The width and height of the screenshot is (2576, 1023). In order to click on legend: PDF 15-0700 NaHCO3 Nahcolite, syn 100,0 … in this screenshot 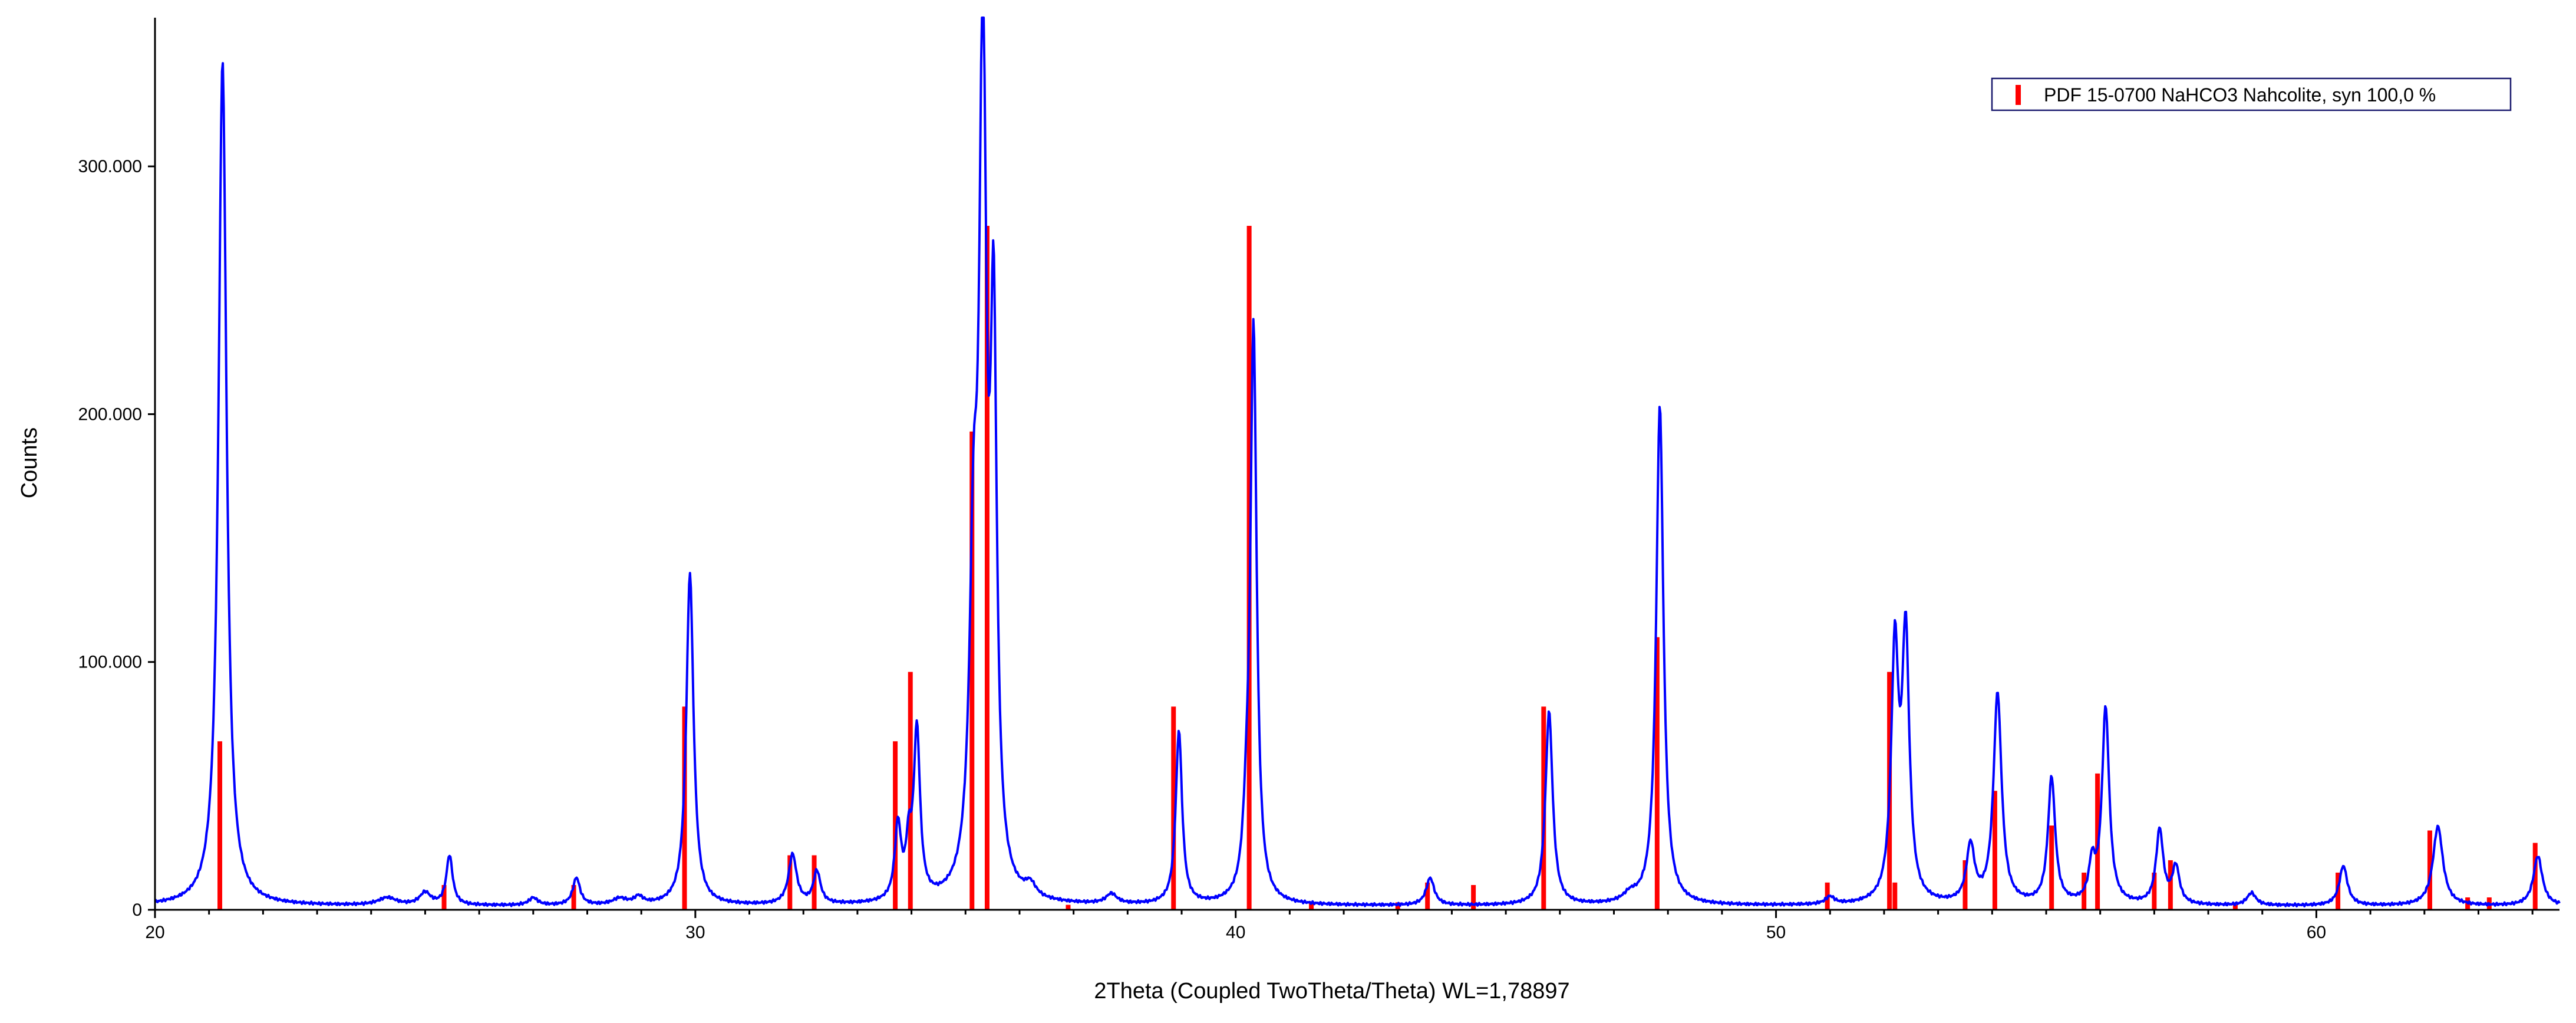, I will do `click(2251, 94)`.